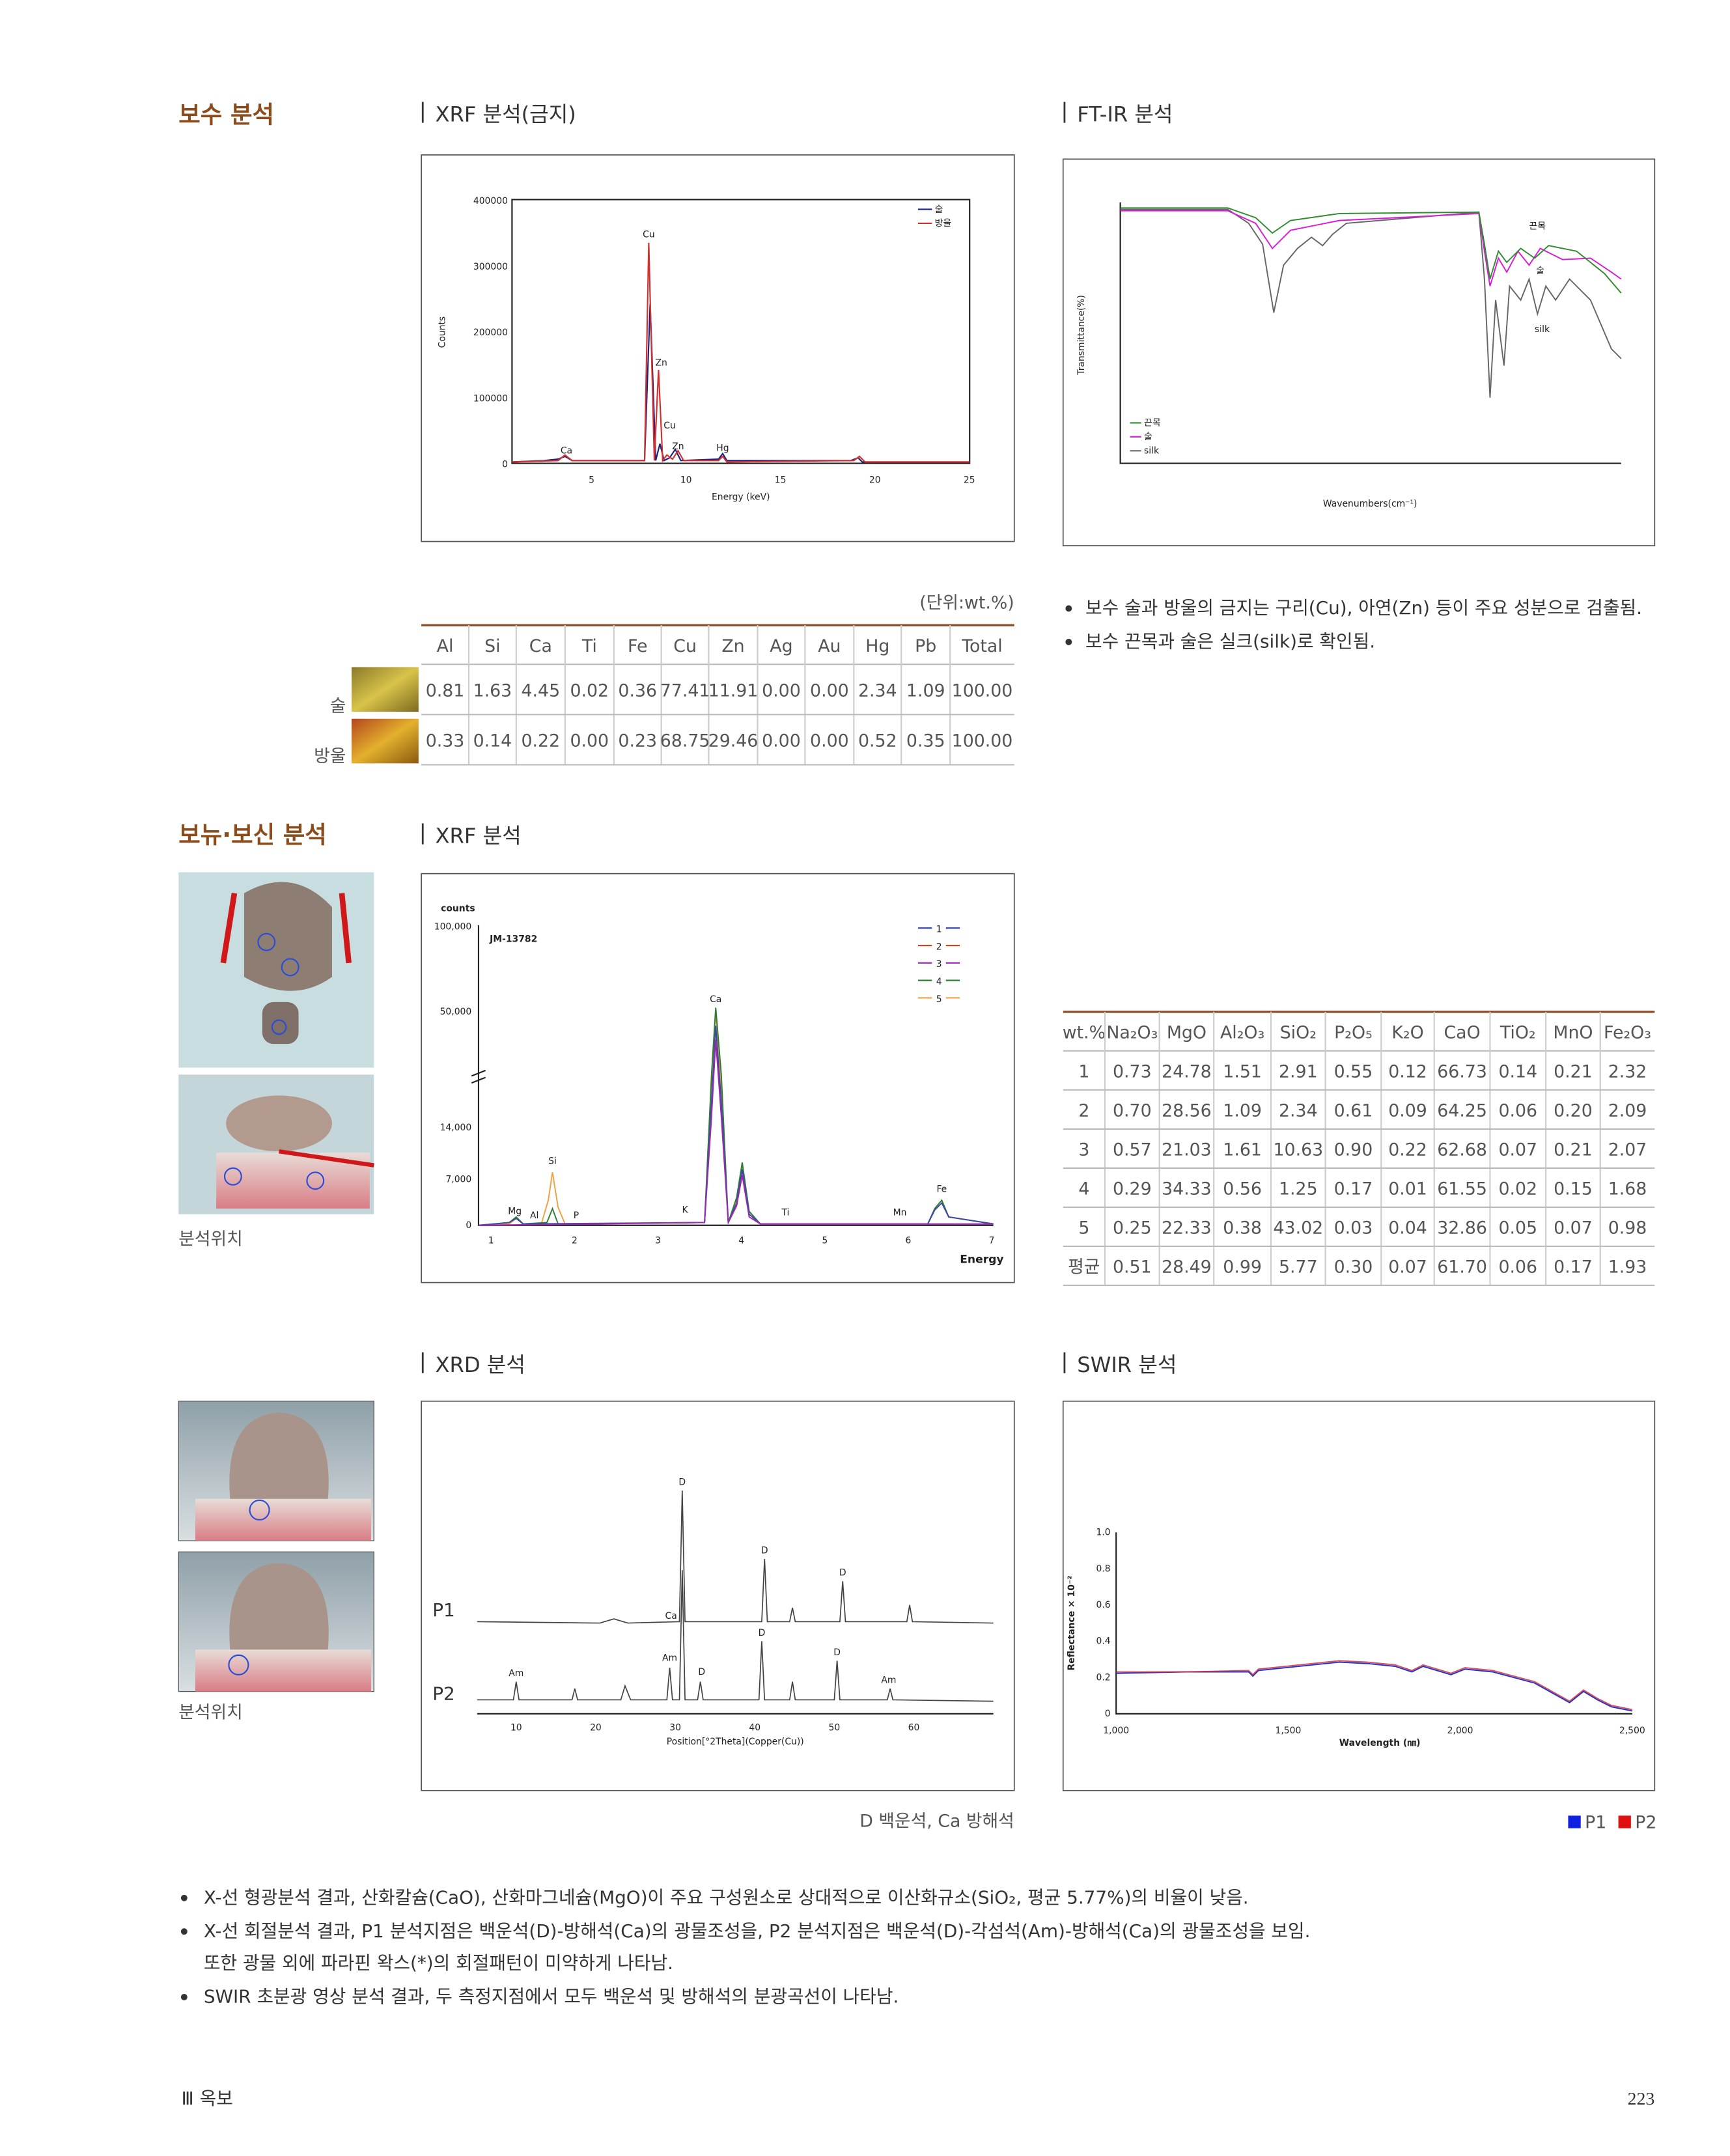 This screenshot has height=2156, width=1730. What do you see at coordinates (1627, 1268) in the screenshot?
I see `table-cell: 1.93` at bounding box center [1627, 1268].